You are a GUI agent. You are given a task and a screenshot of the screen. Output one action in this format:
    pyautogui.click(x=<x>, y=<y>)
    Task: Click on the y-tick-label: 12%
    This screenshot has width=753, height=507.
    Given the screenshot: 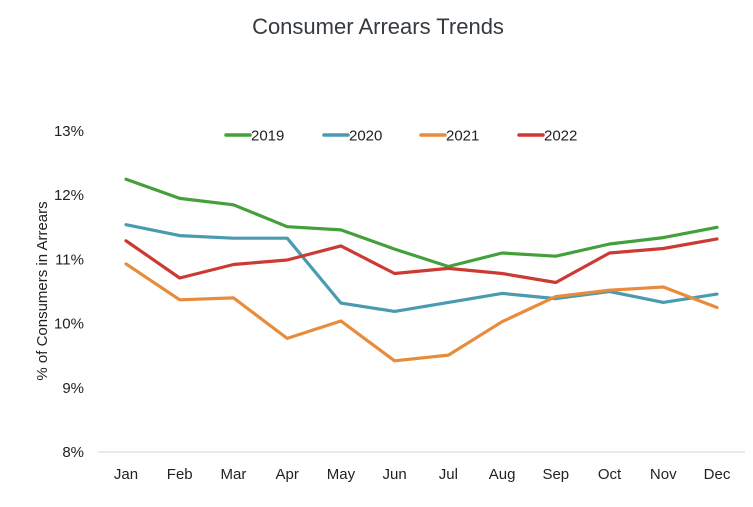 What is the action you would take?
    pyautogui.click(x=69, y=195)
    